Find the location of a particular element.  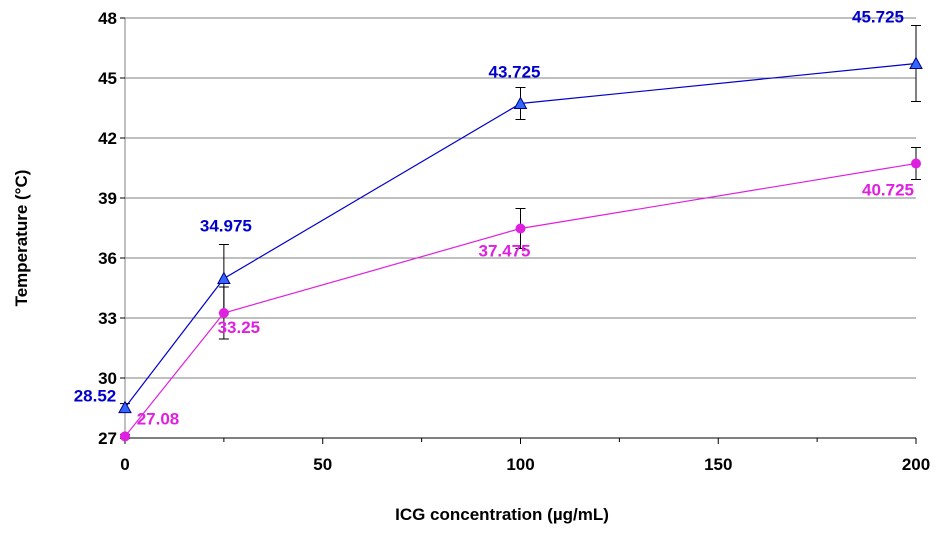

data-label: 34.975 is located at coordinates (226, 226).